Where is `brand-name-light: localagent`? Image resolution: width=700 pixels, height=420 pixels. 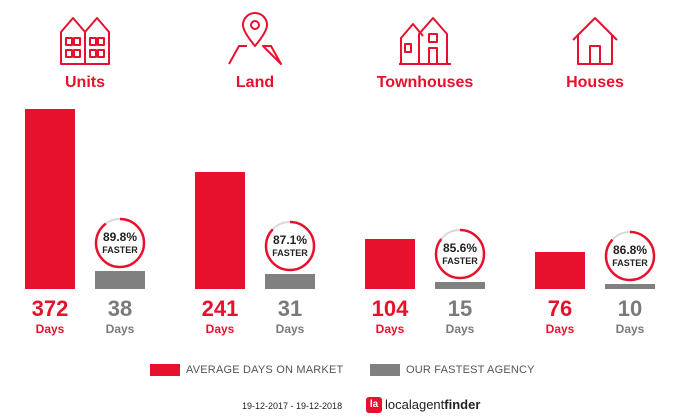
brand-name-light: localagent is located at coordinates (415, 404).